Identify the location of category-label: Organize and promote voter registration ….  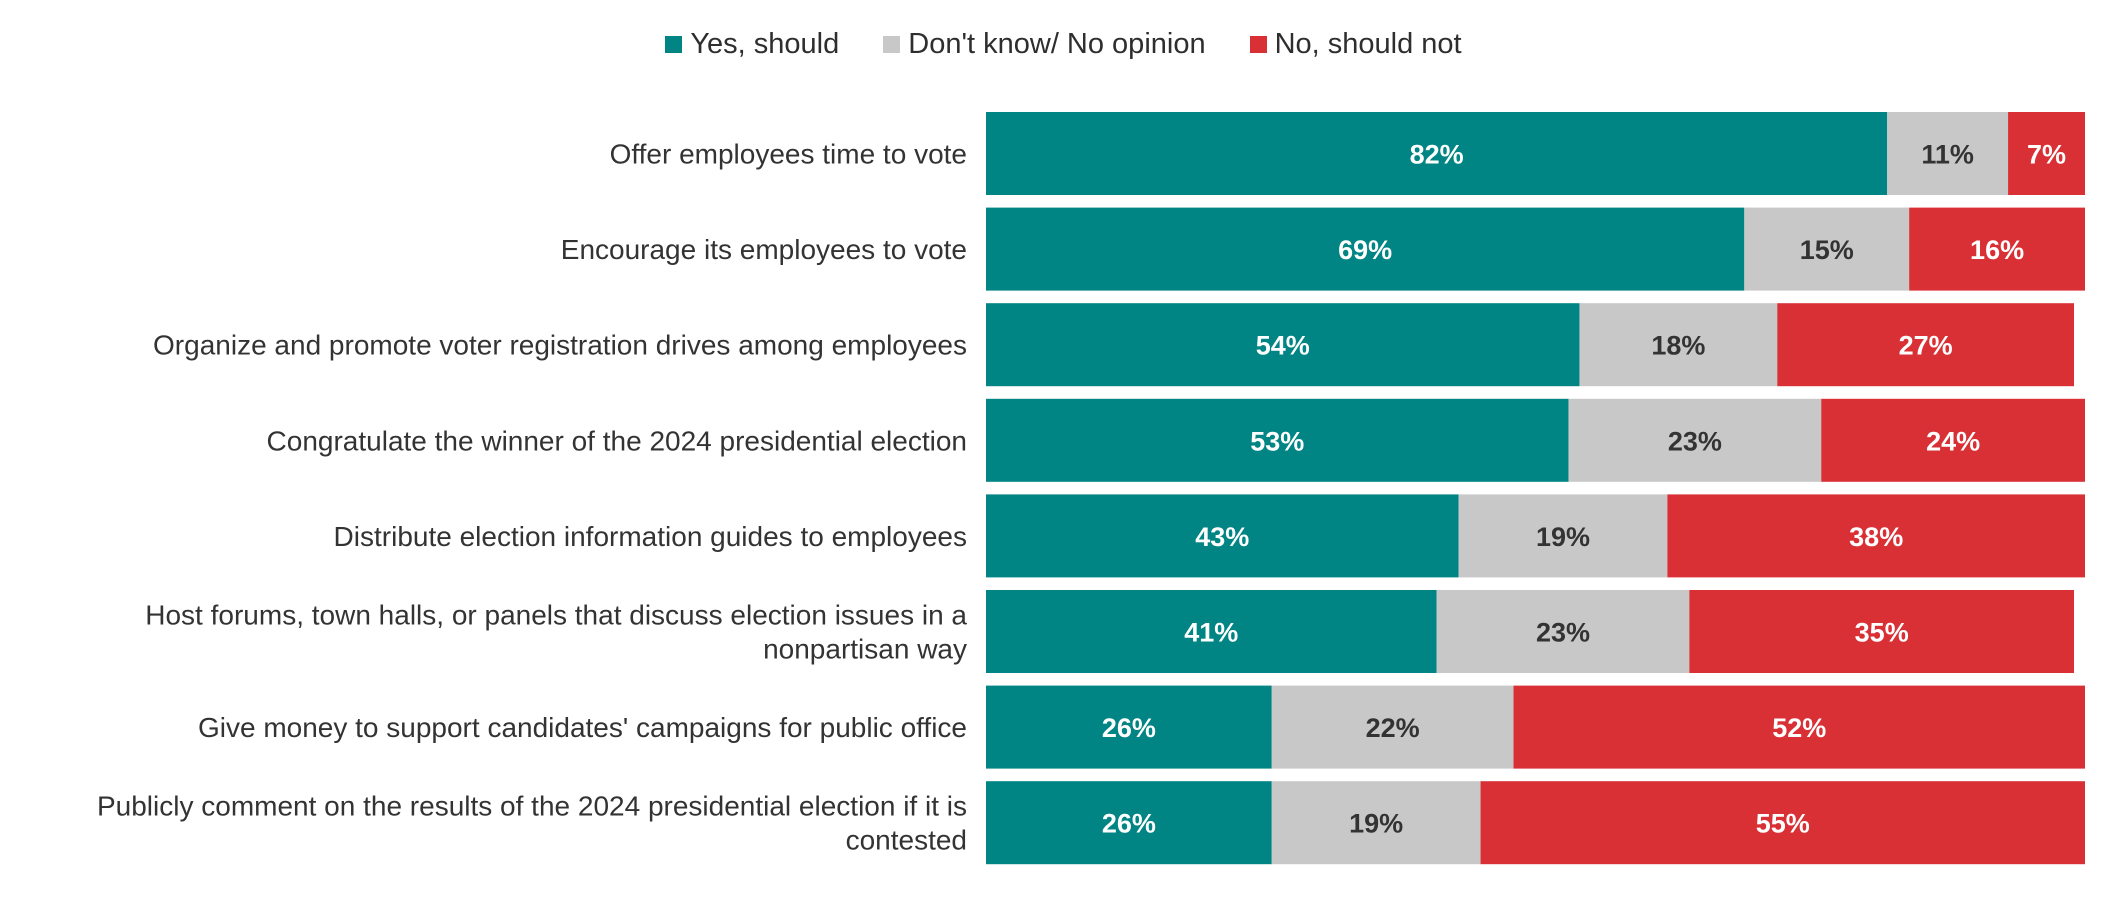
(560, 345).